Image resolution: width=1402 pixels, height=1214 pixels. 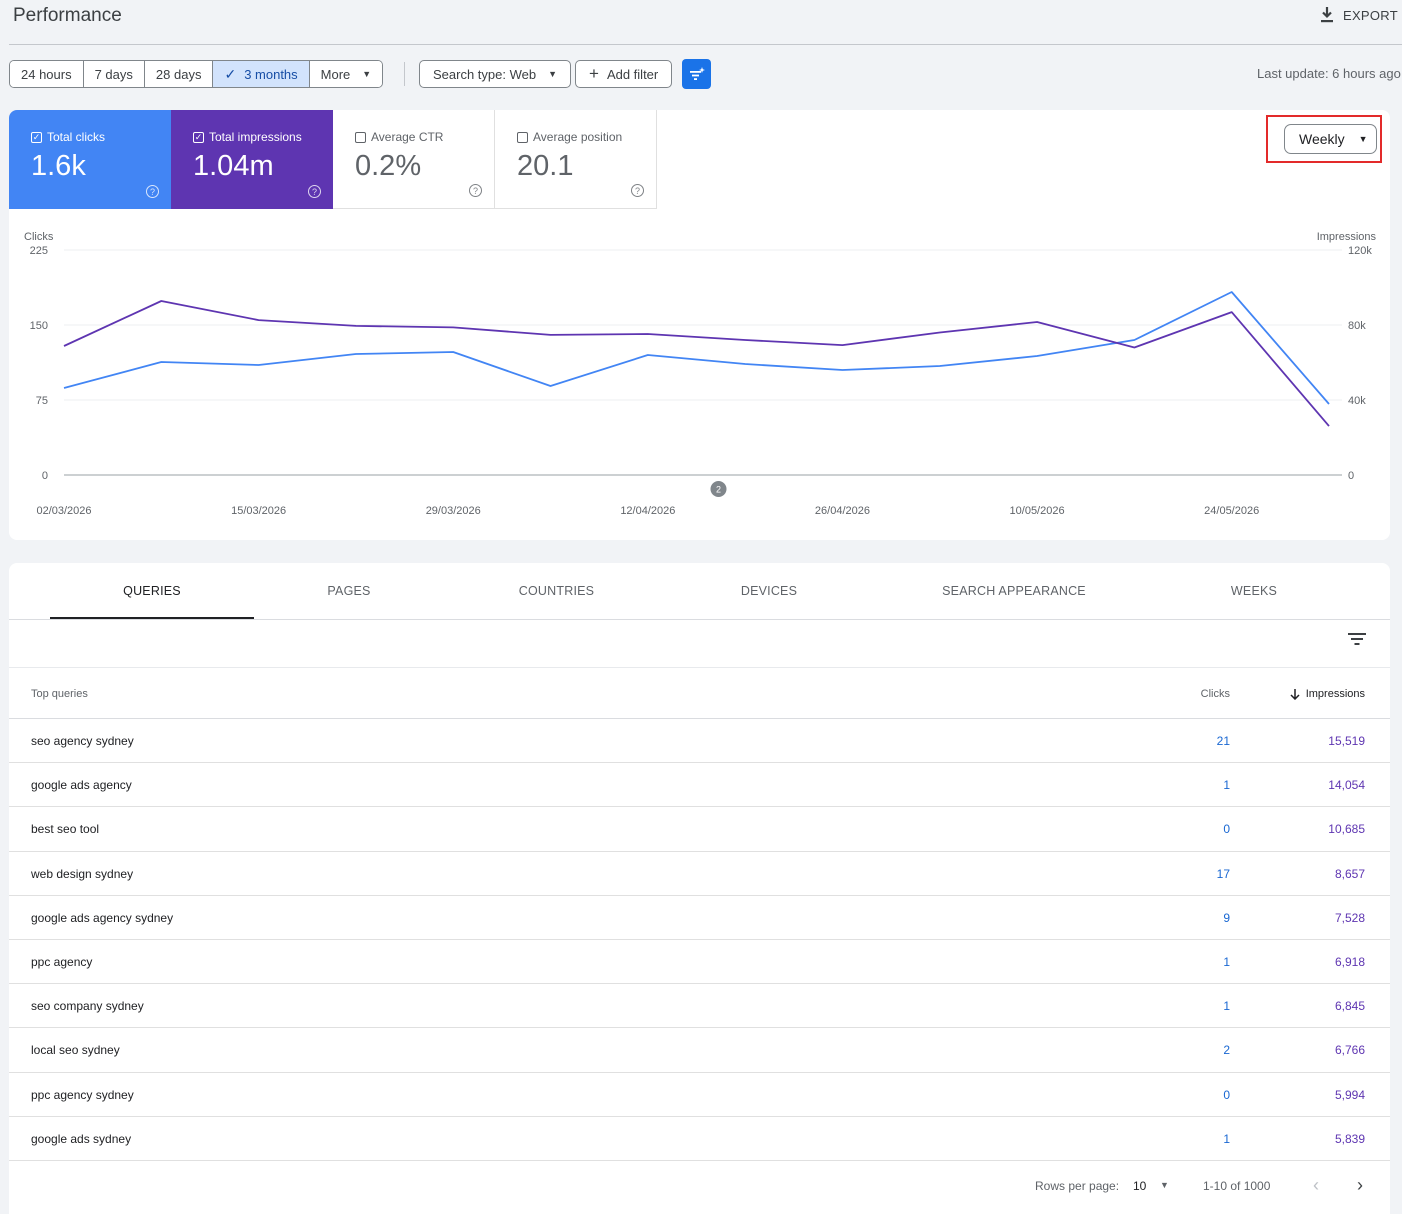 What do you see at coordinates (1254, 591) in the screenshot?
I see `tab-weeks: WEEKS` at bounding box center [1254, 591].